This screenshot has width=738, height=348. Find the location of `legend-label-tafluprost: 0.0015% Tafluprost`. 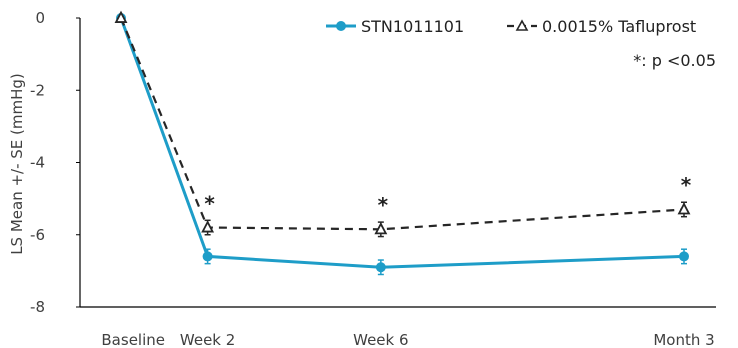

legend-label-tafluprost: 0.0015% Tafluprost is located at coordinates (619, 26).